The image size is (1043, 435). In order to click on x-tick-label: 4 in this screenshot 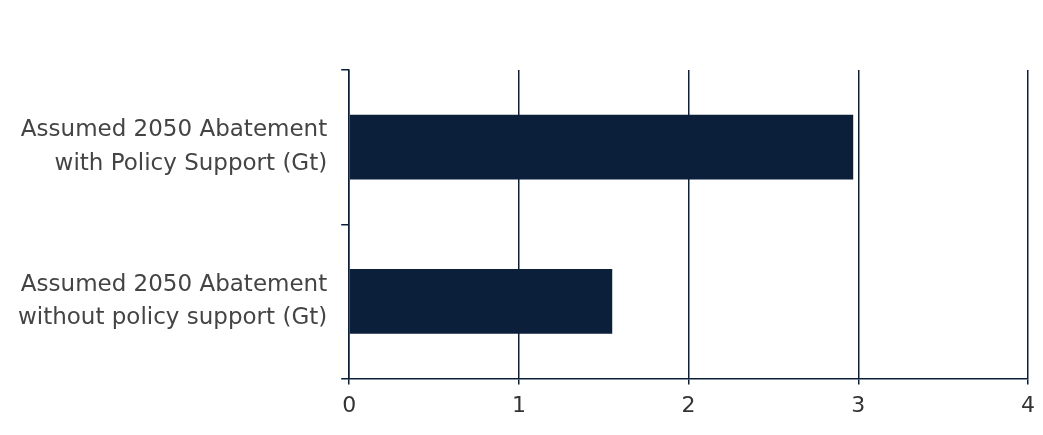, I will do `click(1028, 404)`.